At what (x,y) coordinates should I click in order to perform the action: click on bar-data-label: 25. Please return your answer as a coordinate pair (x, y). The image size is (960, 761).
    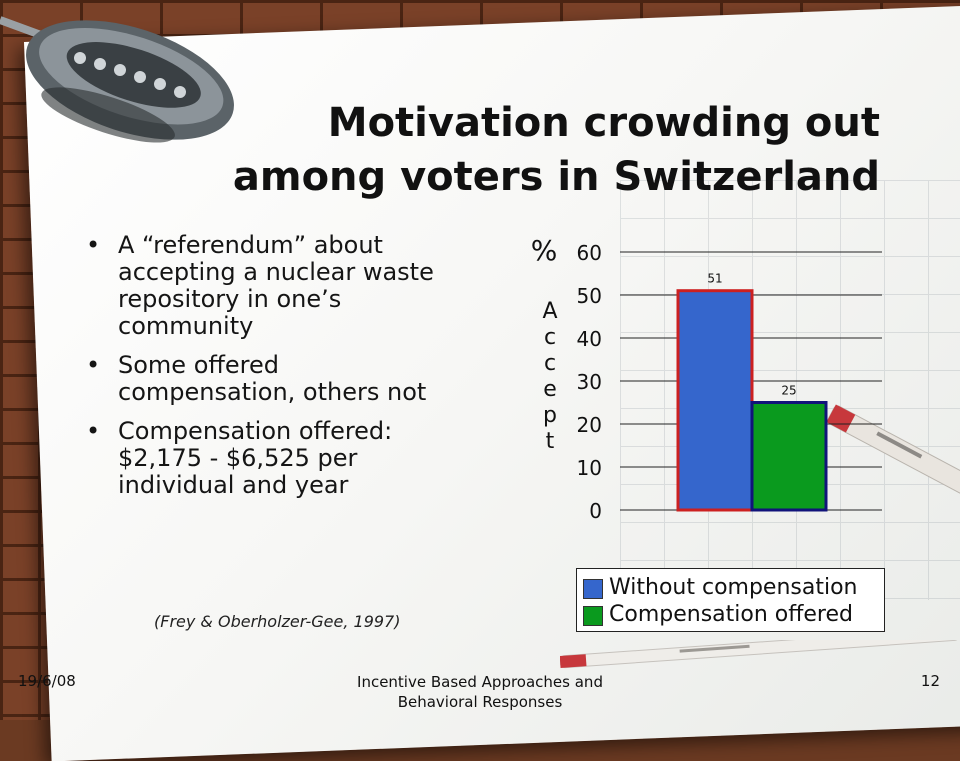
    Looking at the image, I should click on (788, 391).